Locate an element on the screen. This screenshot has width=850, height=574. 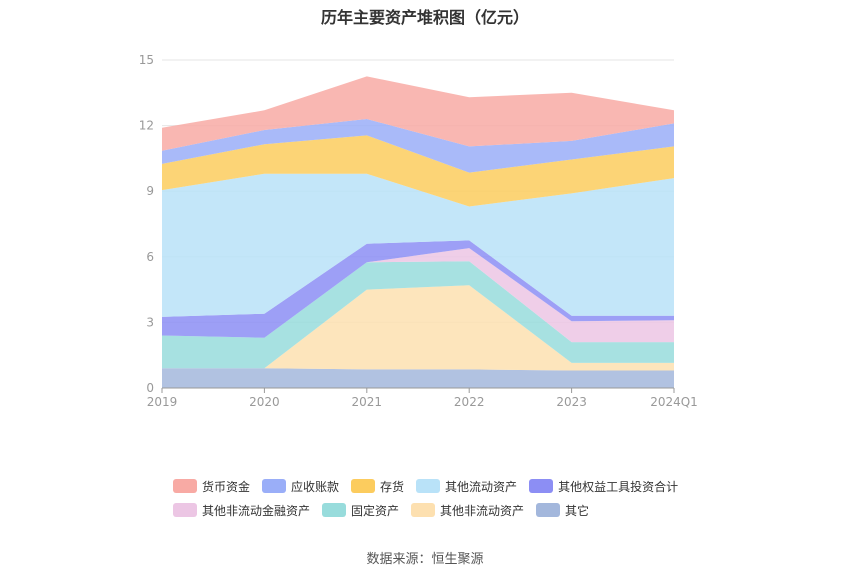
area-series-货币资金 is located at coordinates (418, 113).